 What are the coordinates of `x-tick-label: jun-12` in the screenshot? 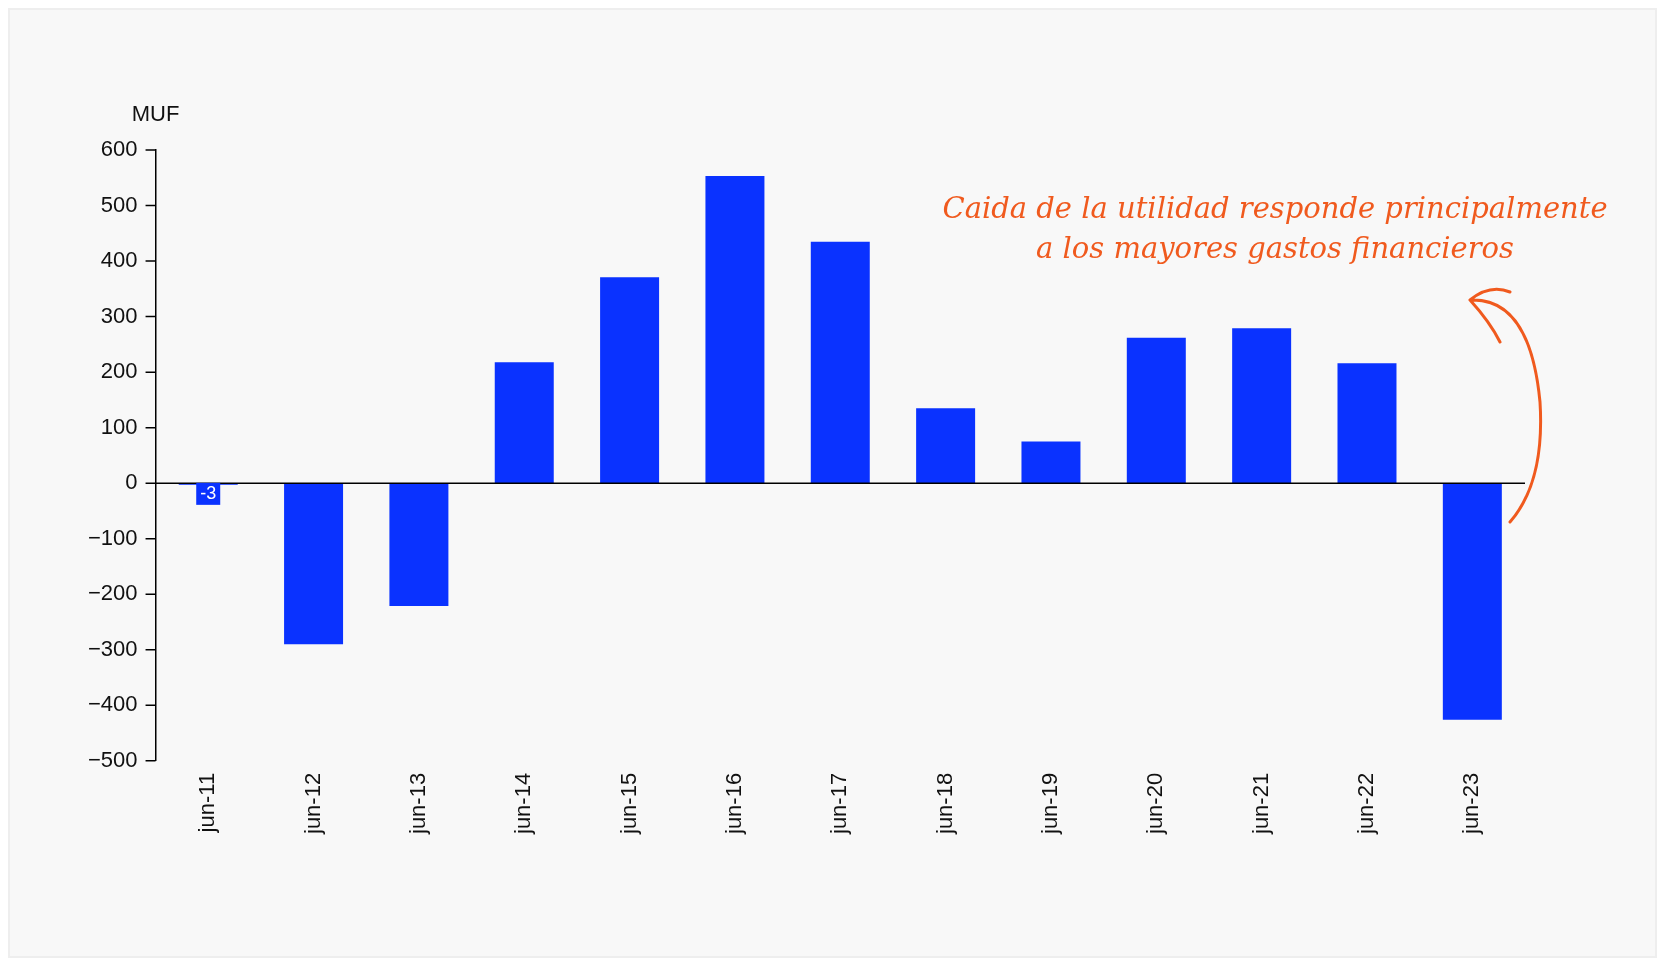 It's located at (312, 803).